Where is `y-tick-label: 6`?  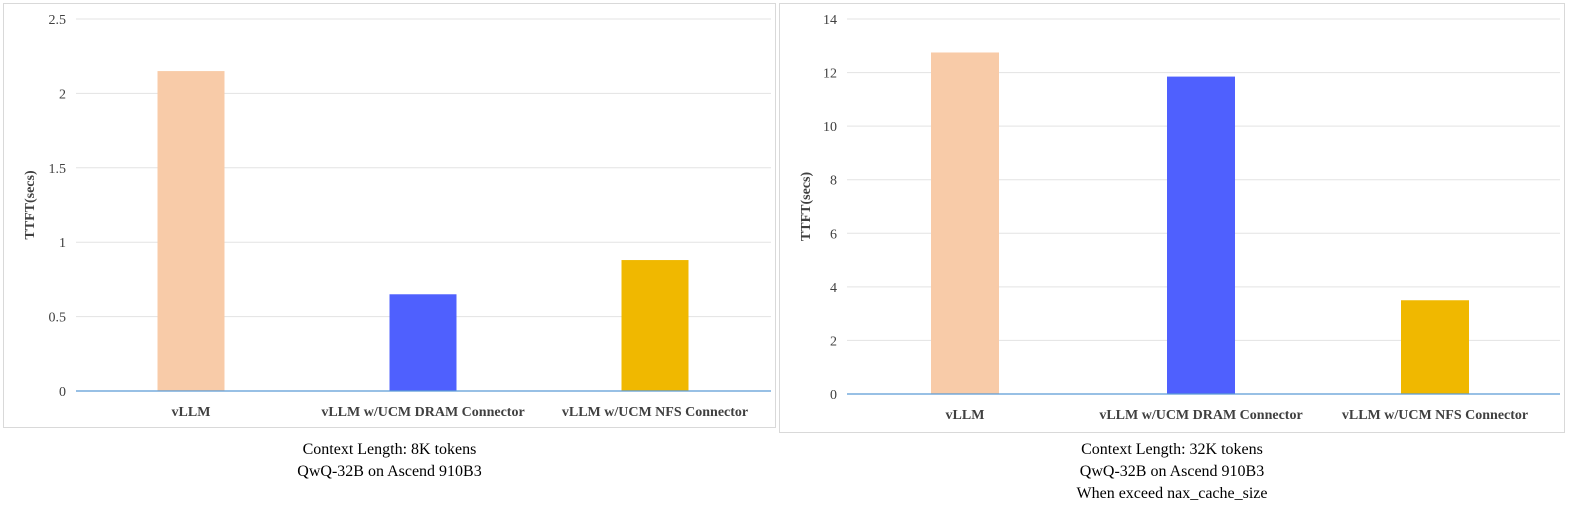
y-tick-label: 6 is located at coordinates (833, 234).